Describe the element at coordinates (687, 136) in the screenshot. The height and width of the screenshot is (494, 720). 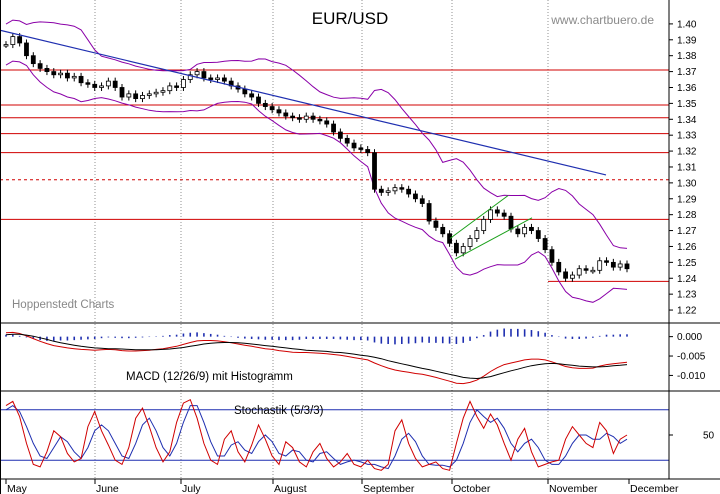
I see `y-tick-label: 1.33` at that location.